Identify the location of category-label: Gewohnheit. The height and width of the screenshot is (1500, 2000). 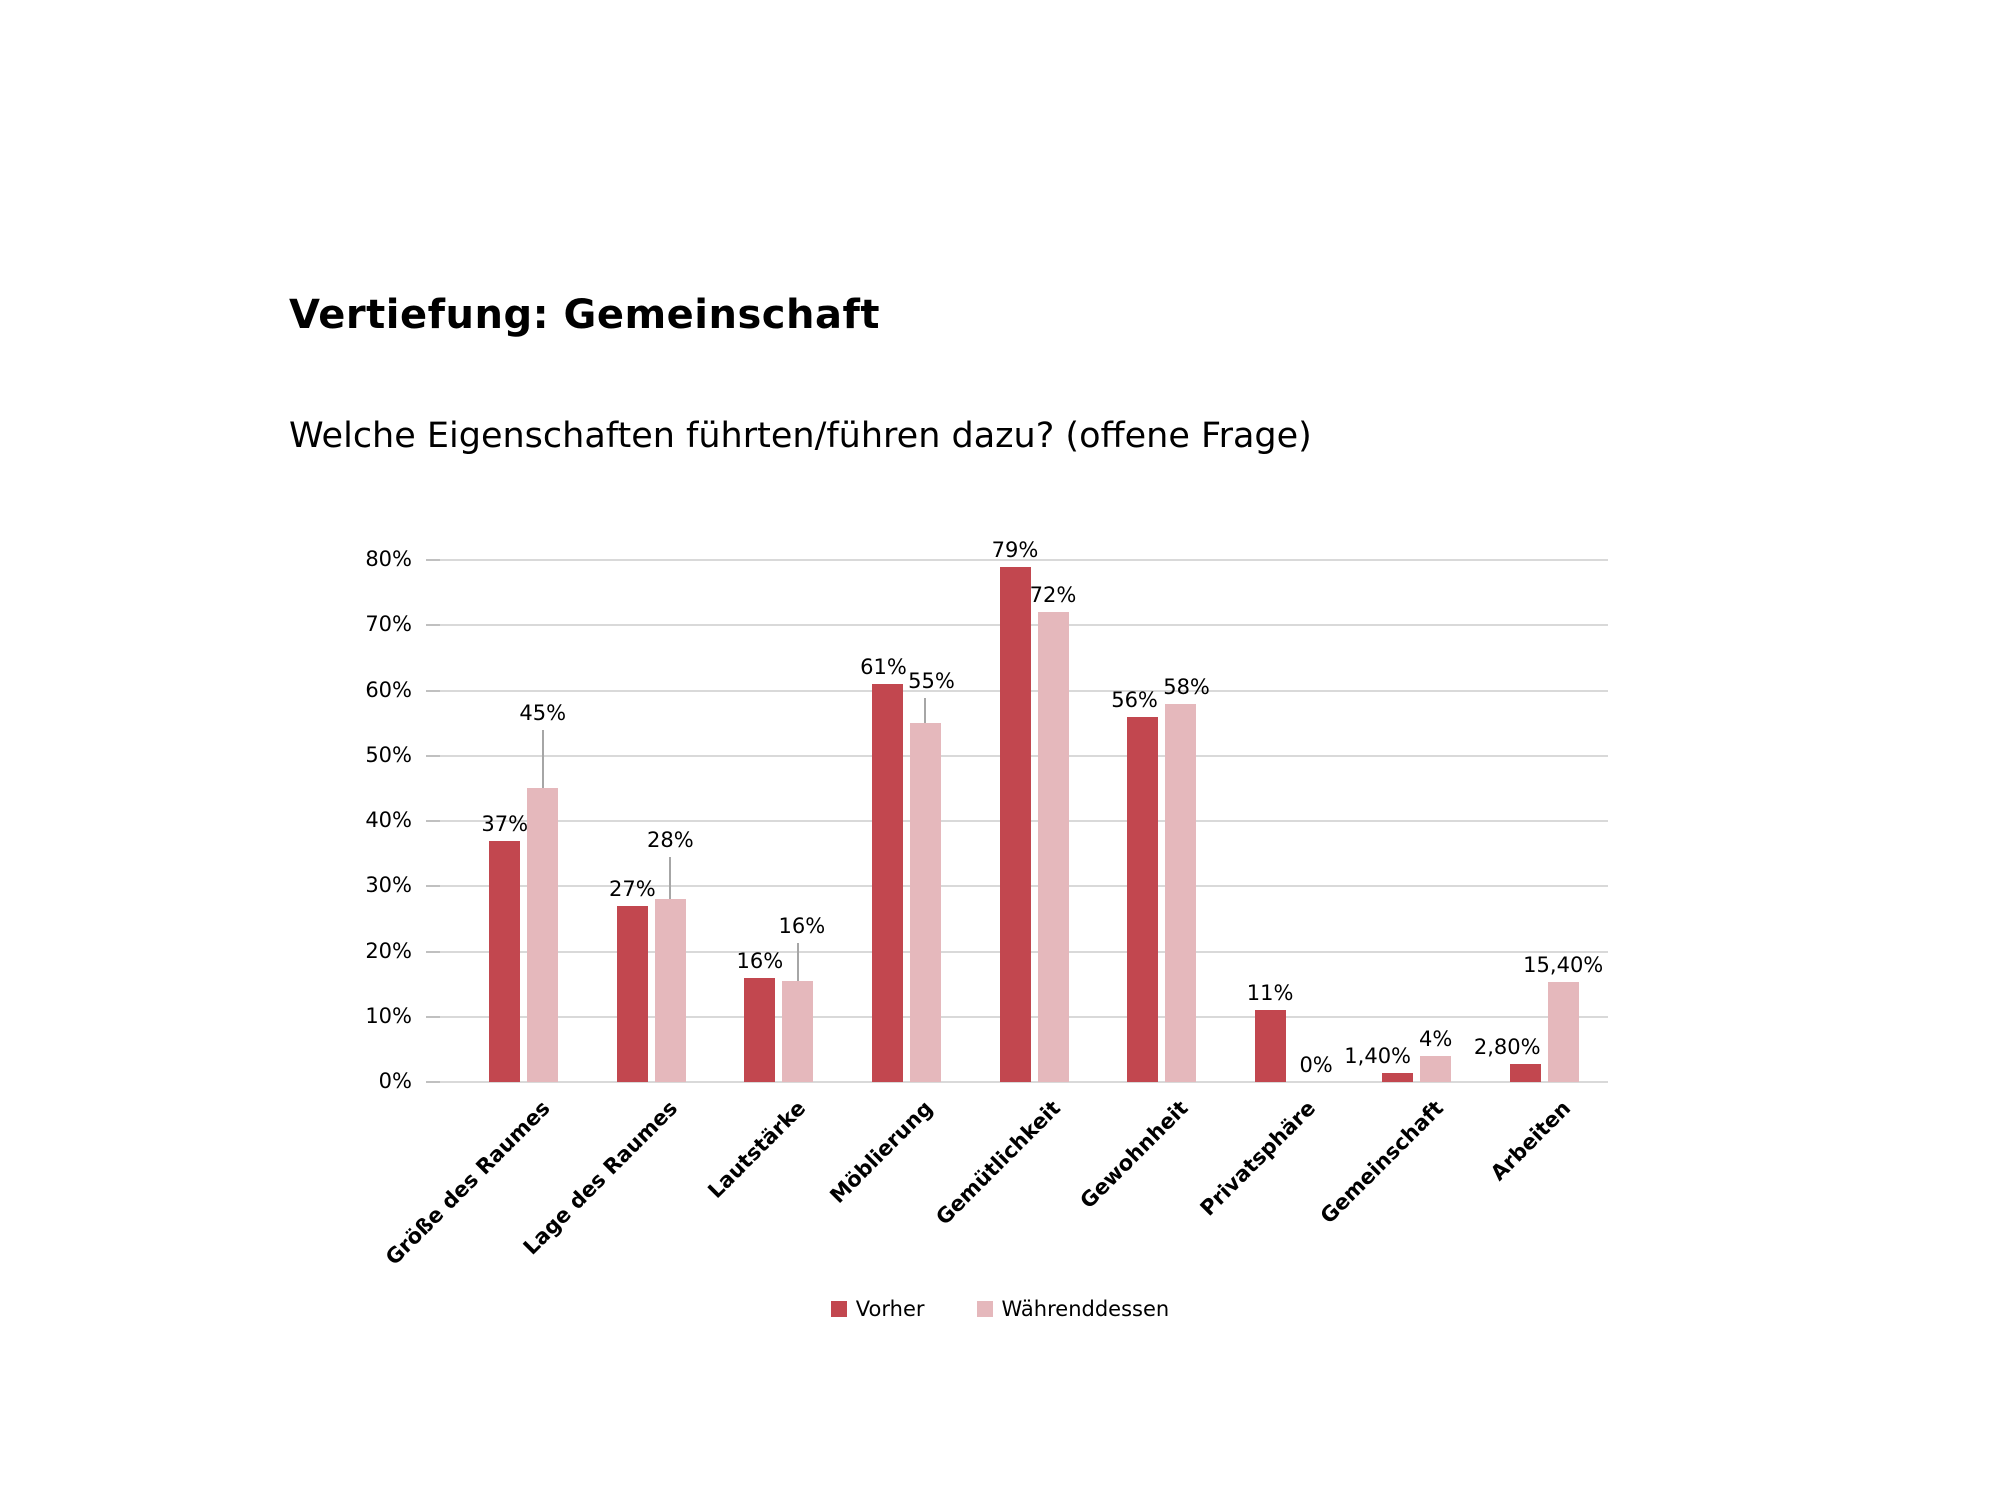
(1134, 1155).